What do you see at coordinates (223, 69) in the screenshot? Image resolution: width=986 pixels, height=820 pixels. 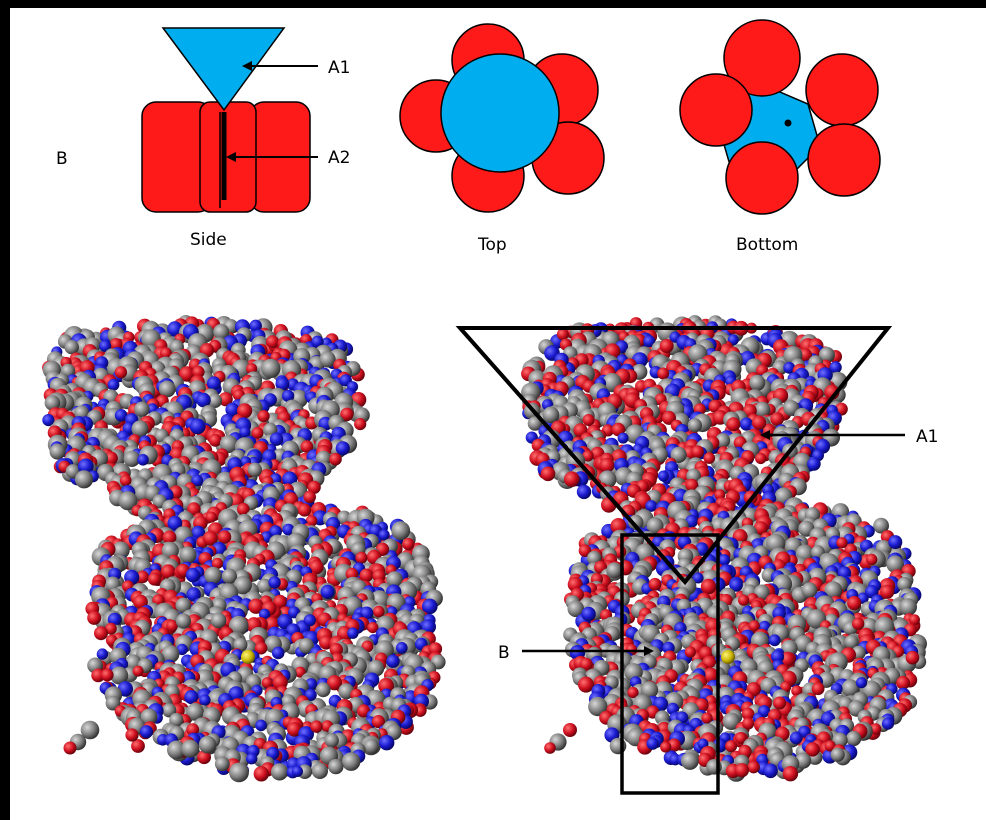 I see `cone-triangle-a1` at bounding box center [223, 69].